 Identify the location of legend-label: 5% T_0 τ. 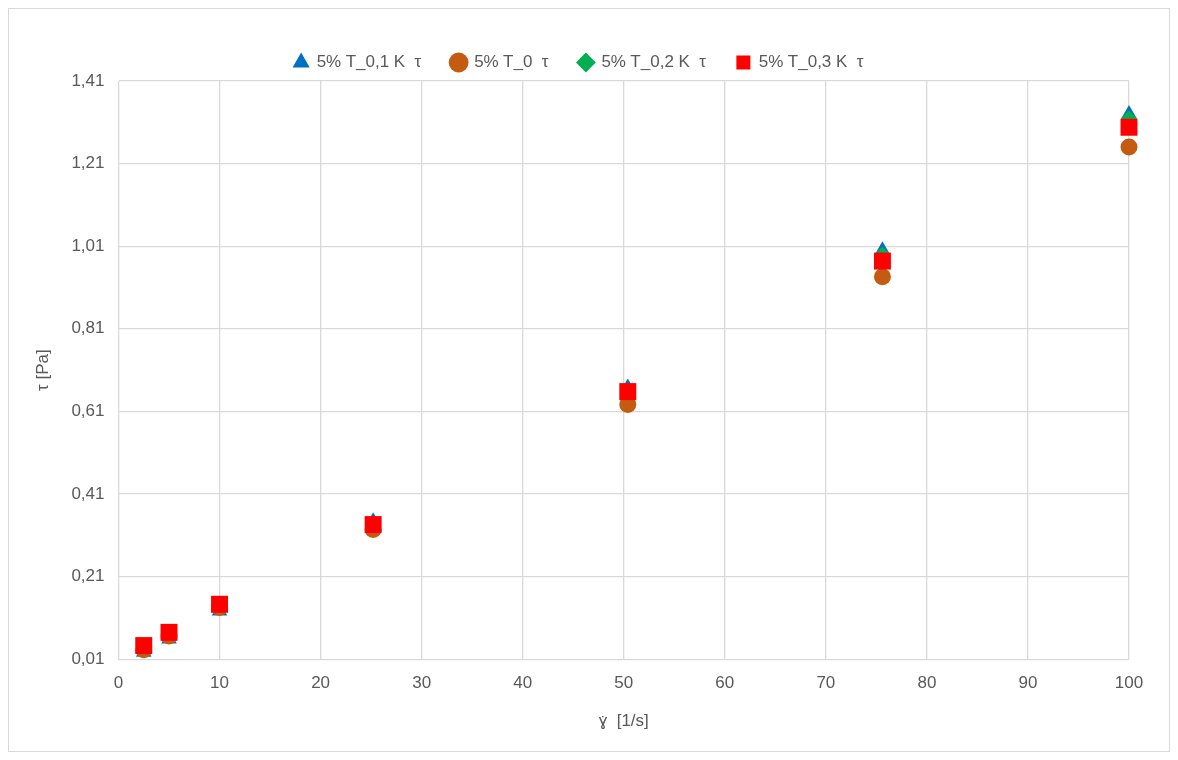
(511, 62).